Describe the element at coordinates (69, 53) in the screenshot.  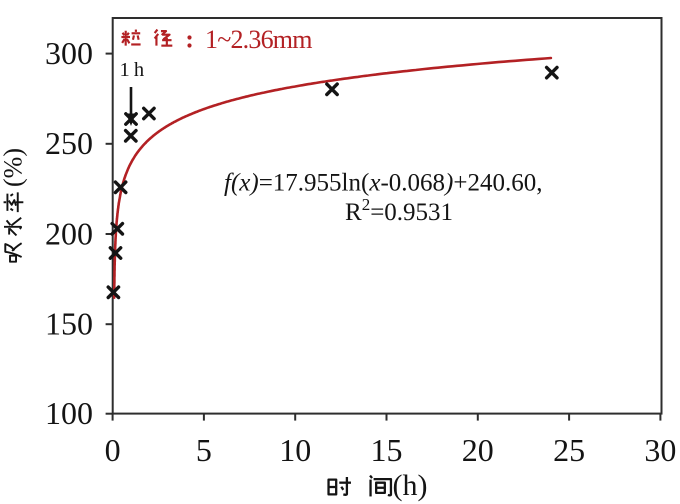
I see `svg-text: 300` at that location.